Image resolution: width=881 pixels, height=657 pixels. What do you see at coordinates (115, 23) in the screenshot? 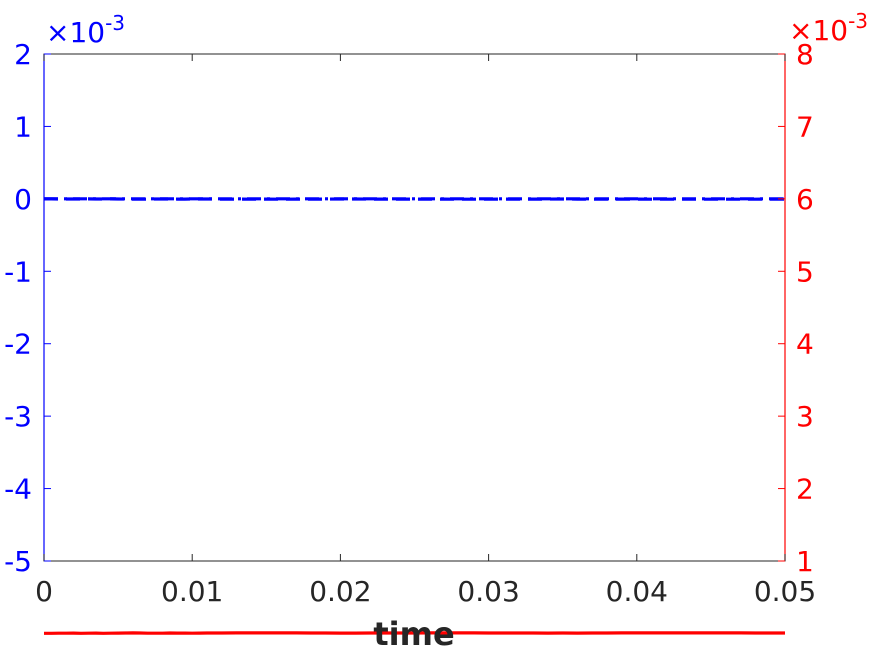
I see `left-axis-exponent-power: -3` at bounding box center [115, 23].